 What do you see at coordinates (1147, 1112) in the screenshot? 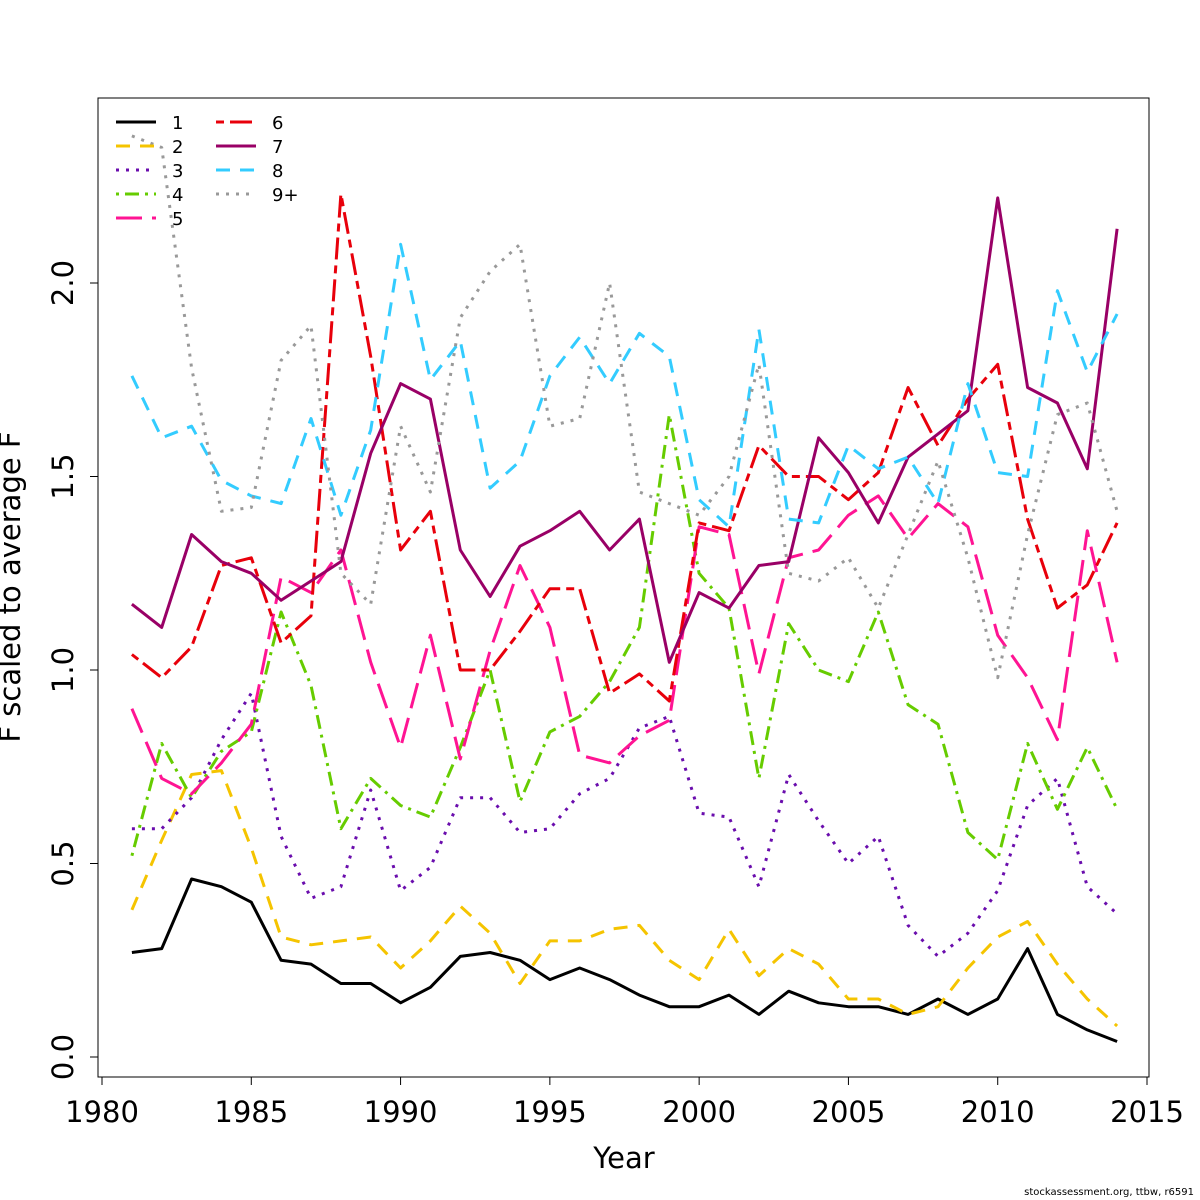
I see `x-tick-label: 2015` at bounding box center [1147, 1112].